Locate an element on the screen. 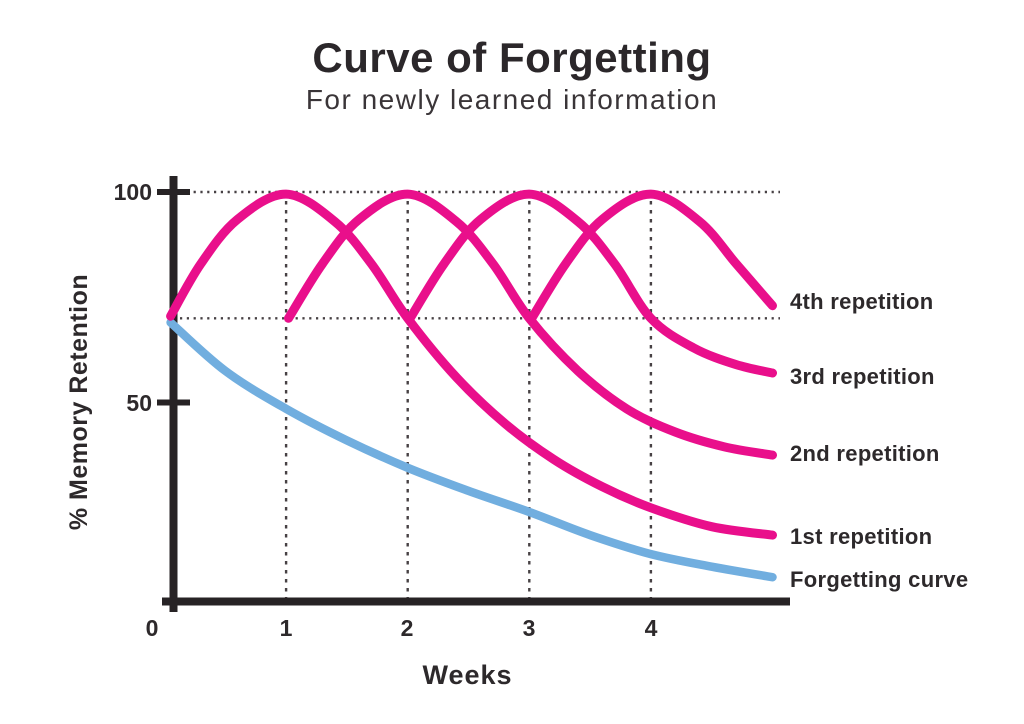  chart-title: Curve of Forgetting is located at coordinates (512, 57).